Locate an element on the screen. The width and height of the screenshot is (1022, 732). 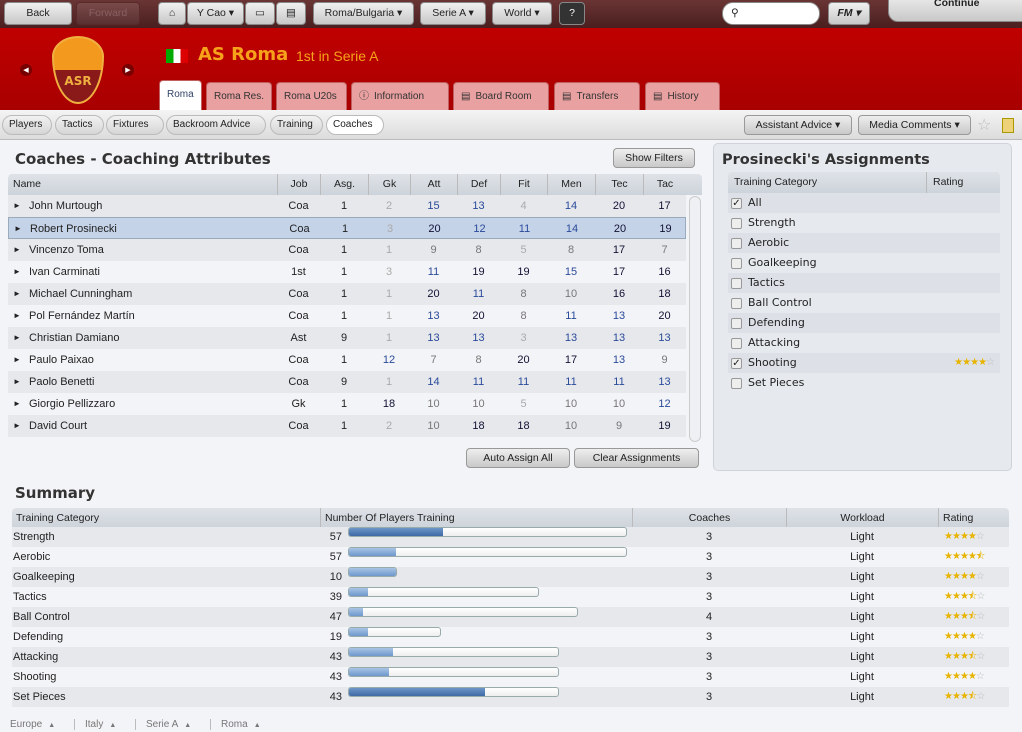
col-training-category: Training Category is located at coordinates (58, 518).